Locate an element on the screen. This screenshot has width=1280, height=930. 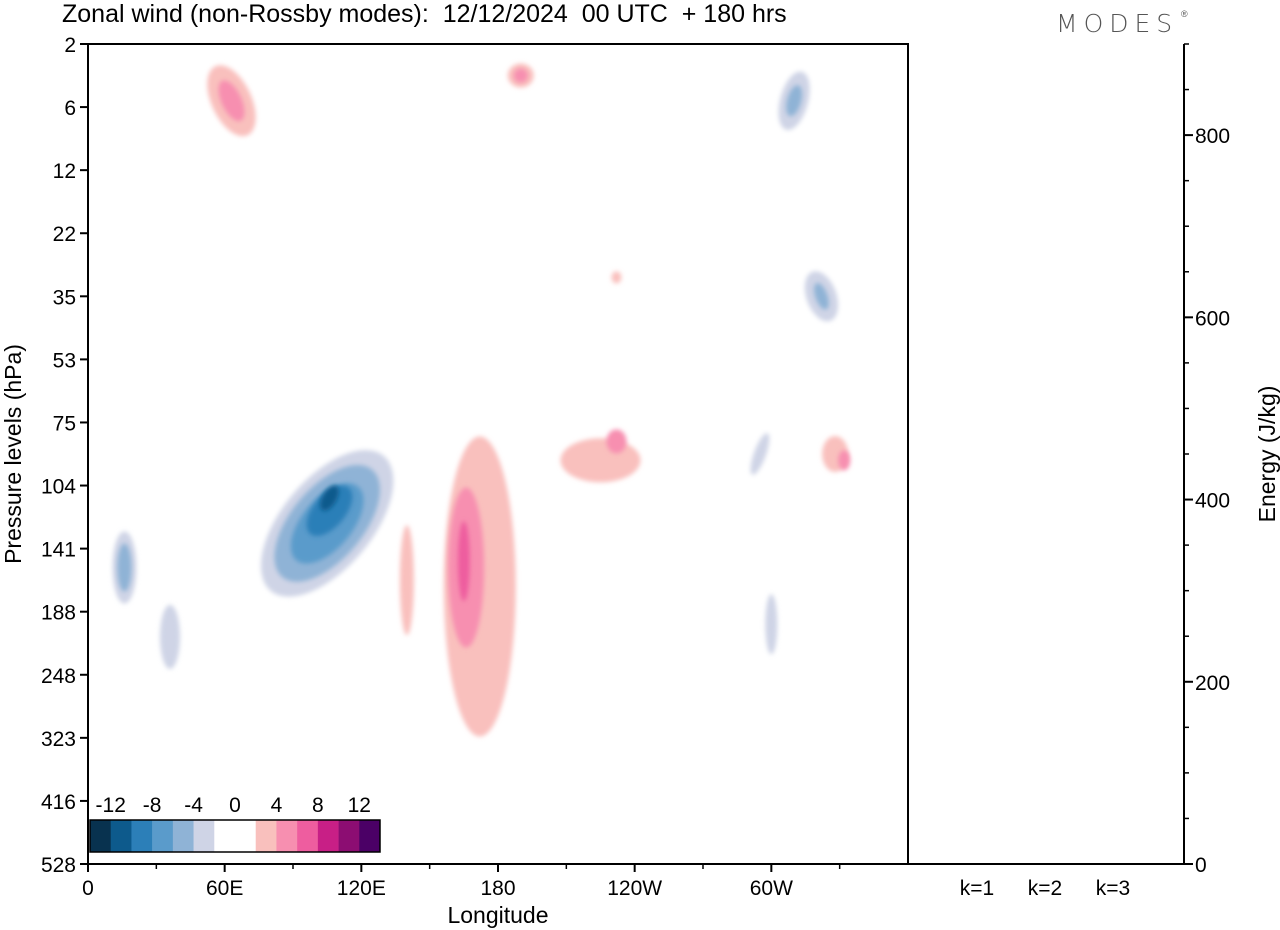
y-tick-label: 141 is located at coordinates (58, 550).